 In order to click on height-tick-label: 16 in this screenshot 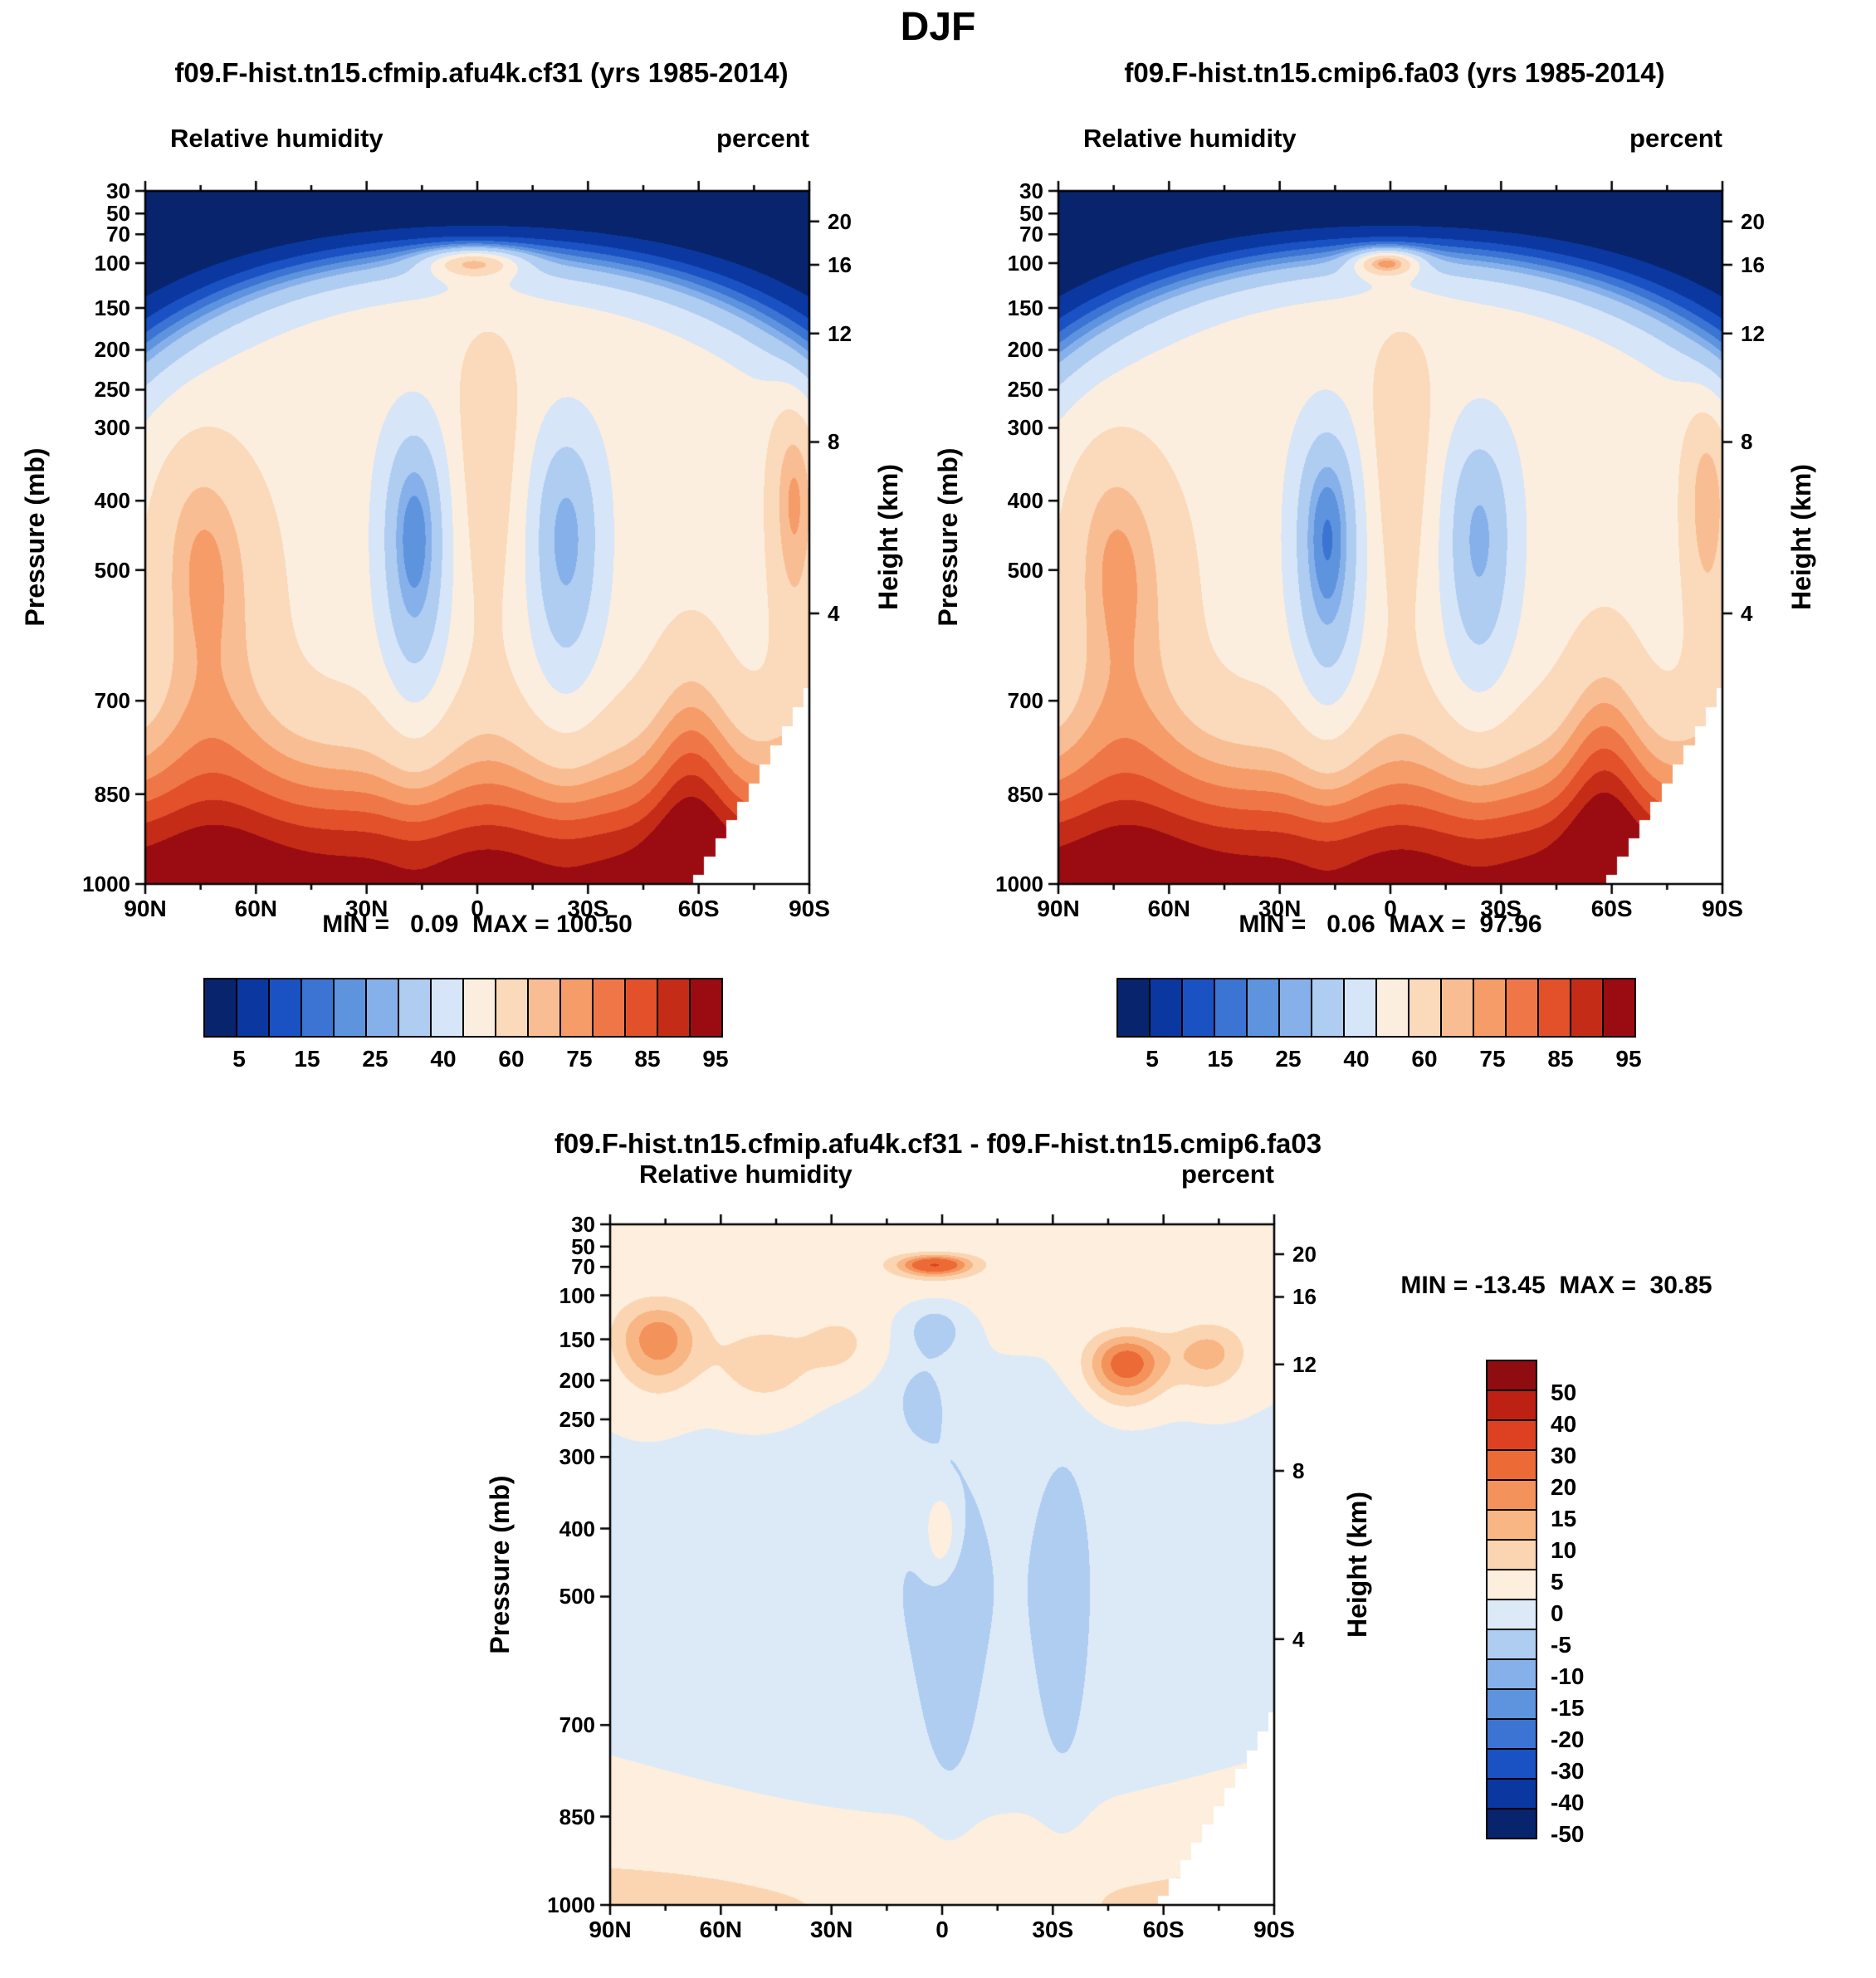, I will do `click(1305, 1297)`.